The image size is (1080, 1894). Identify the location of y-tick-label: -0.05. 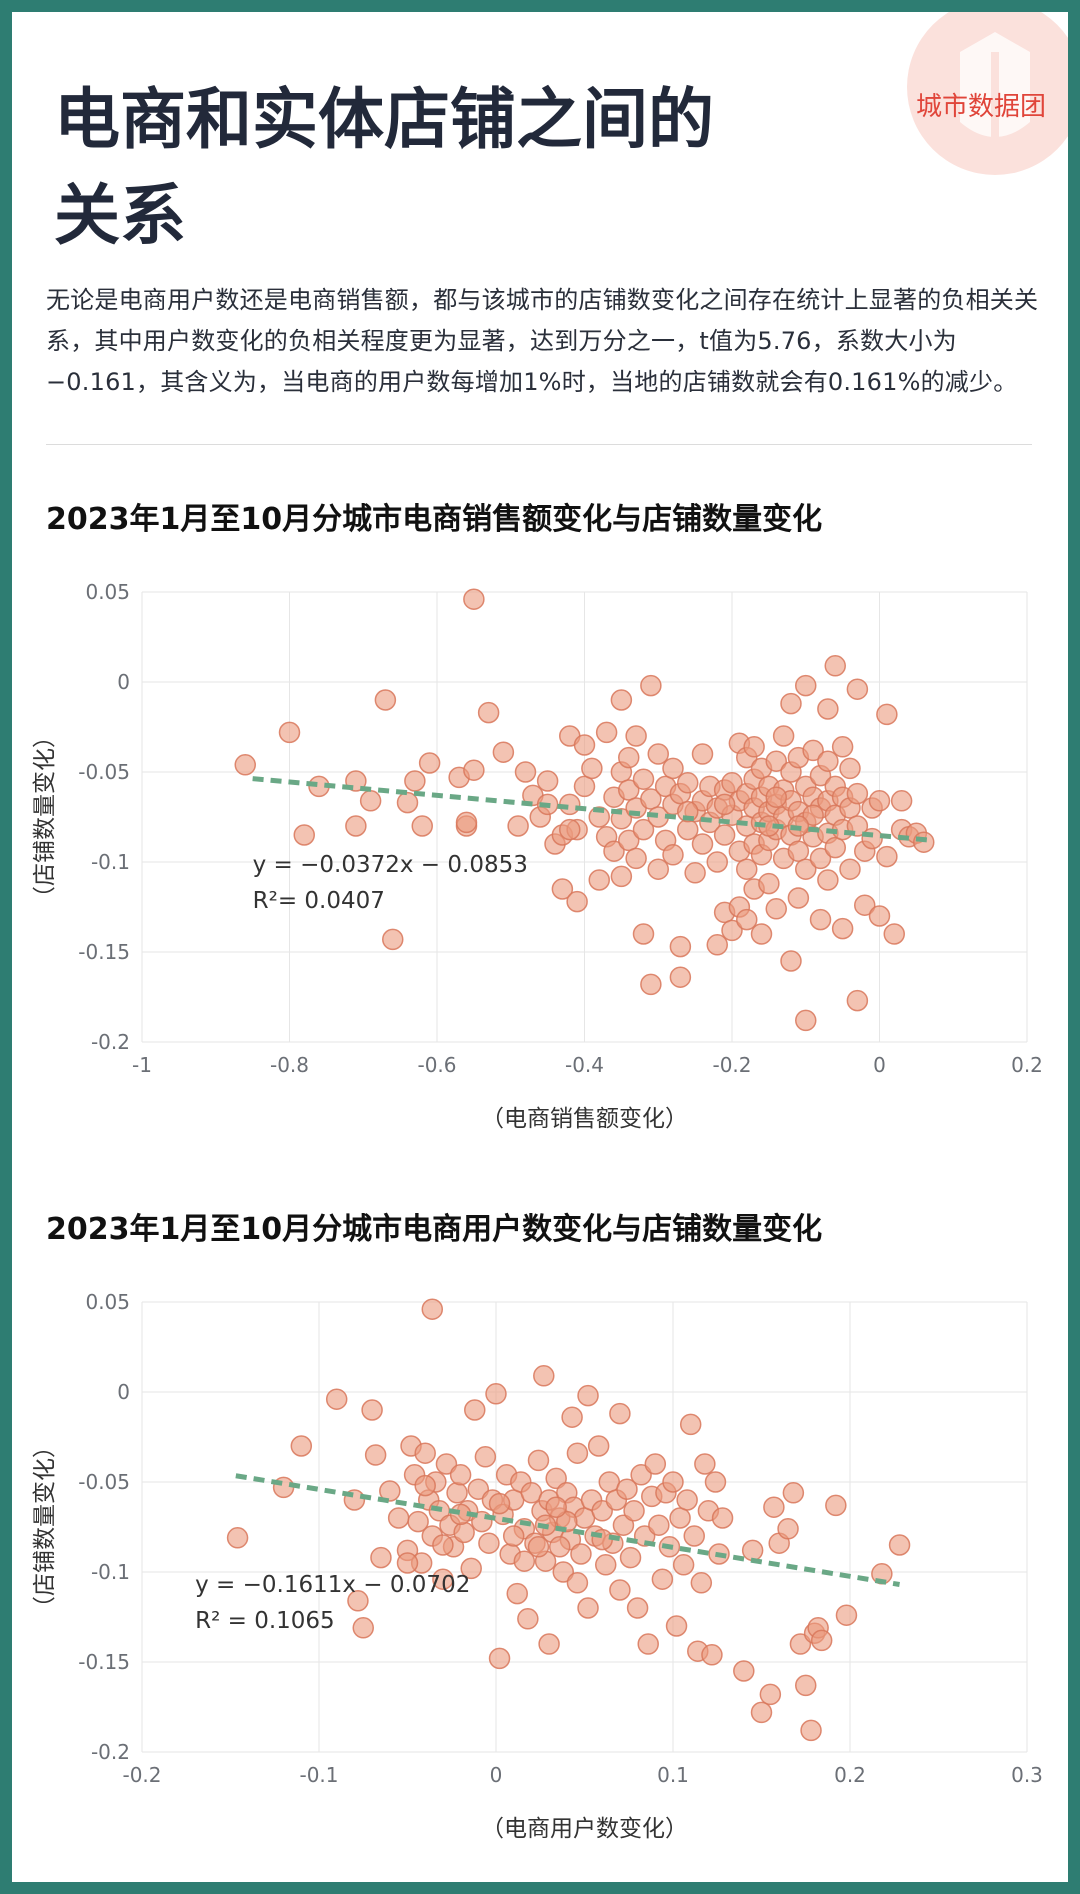
(104, 772).